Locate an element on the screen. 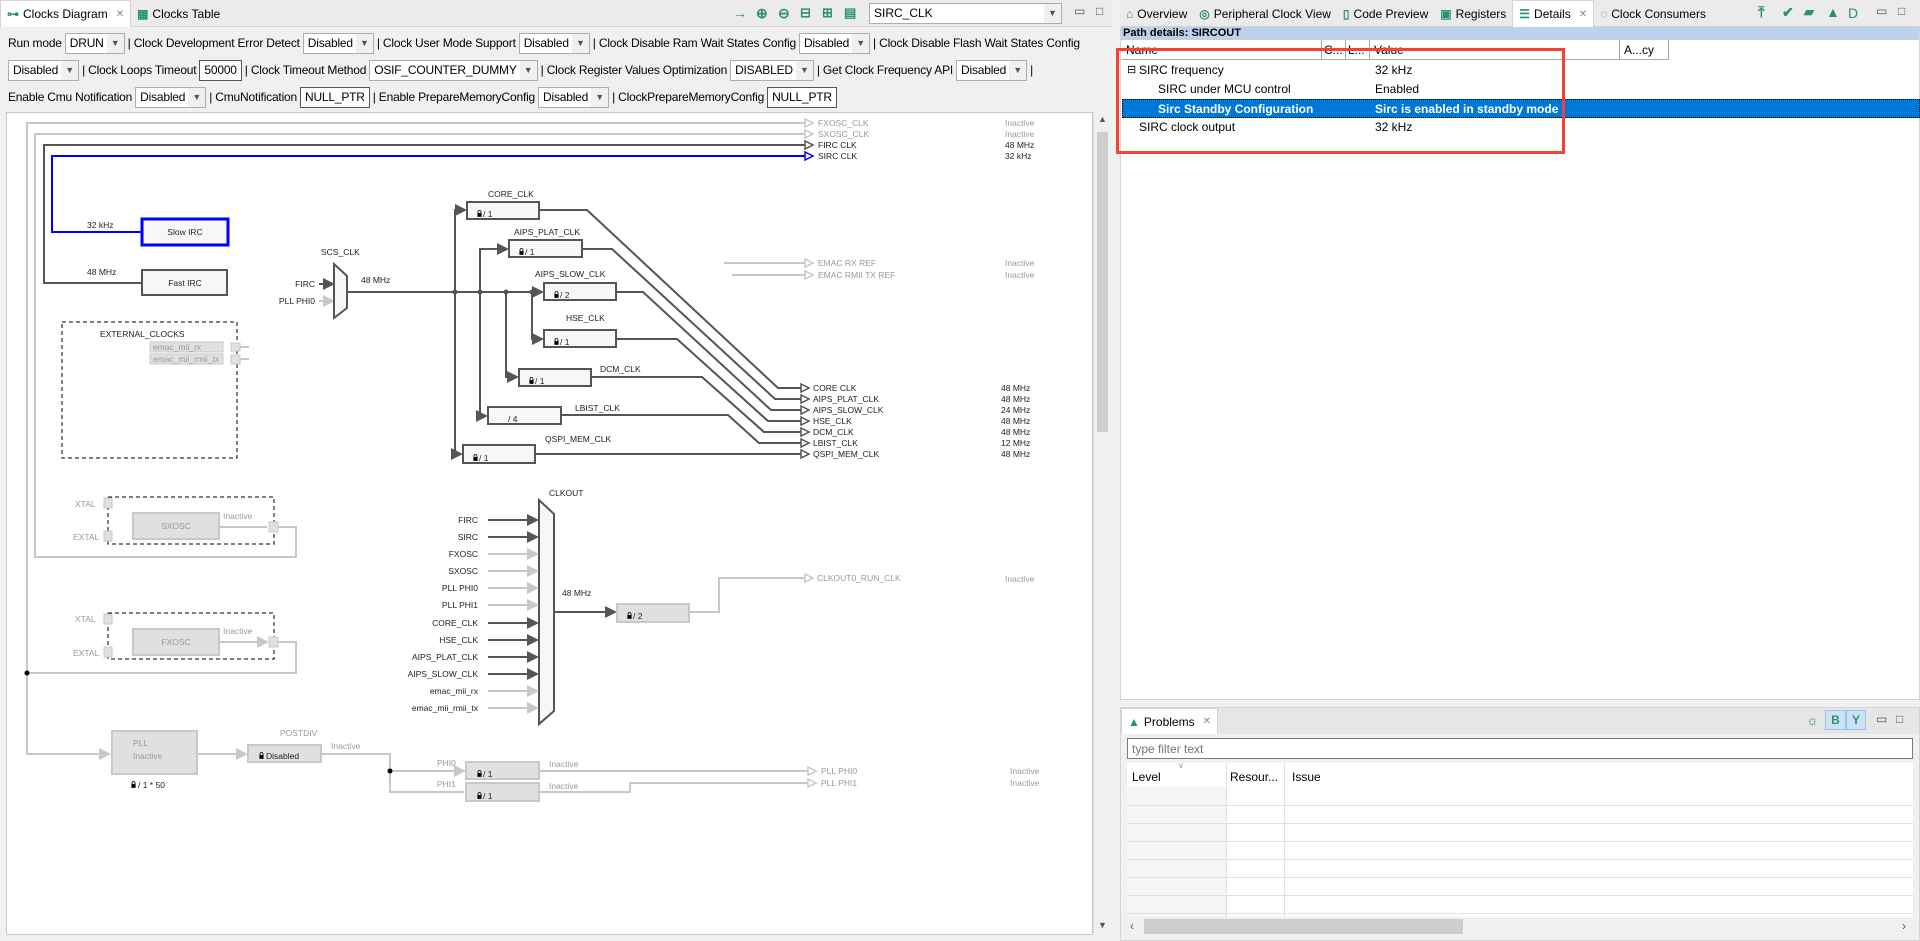  column-accuracy: A...cy is located at coordinates (1644, 50).